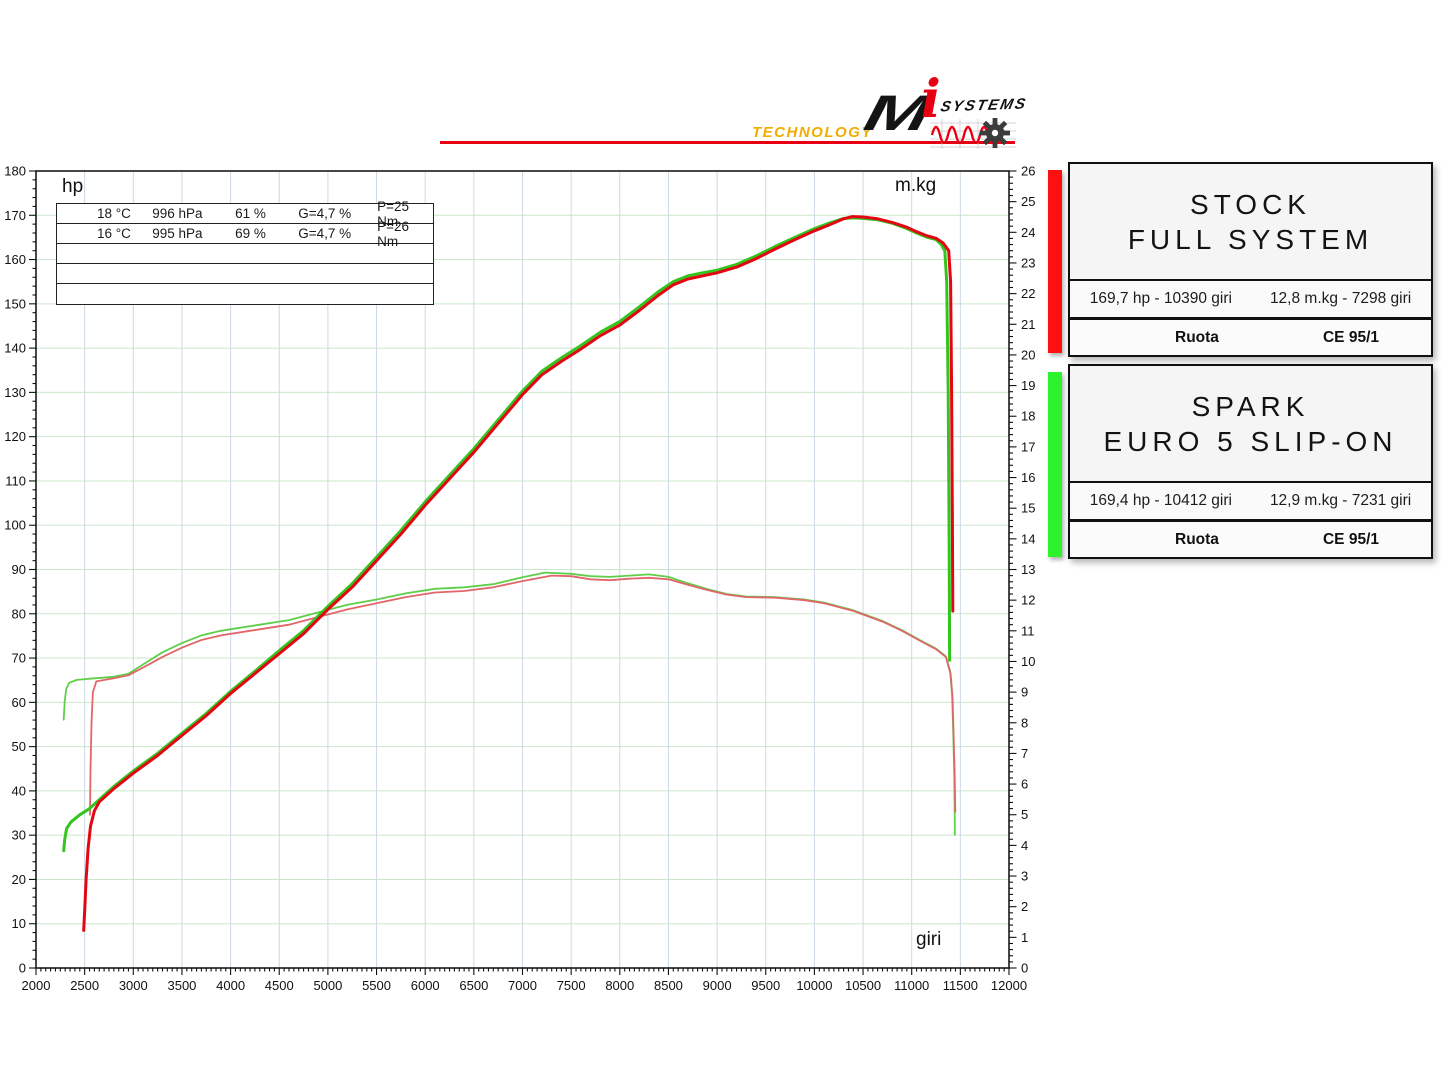  I want to click on svg-text: 22, so click(1028, 293).